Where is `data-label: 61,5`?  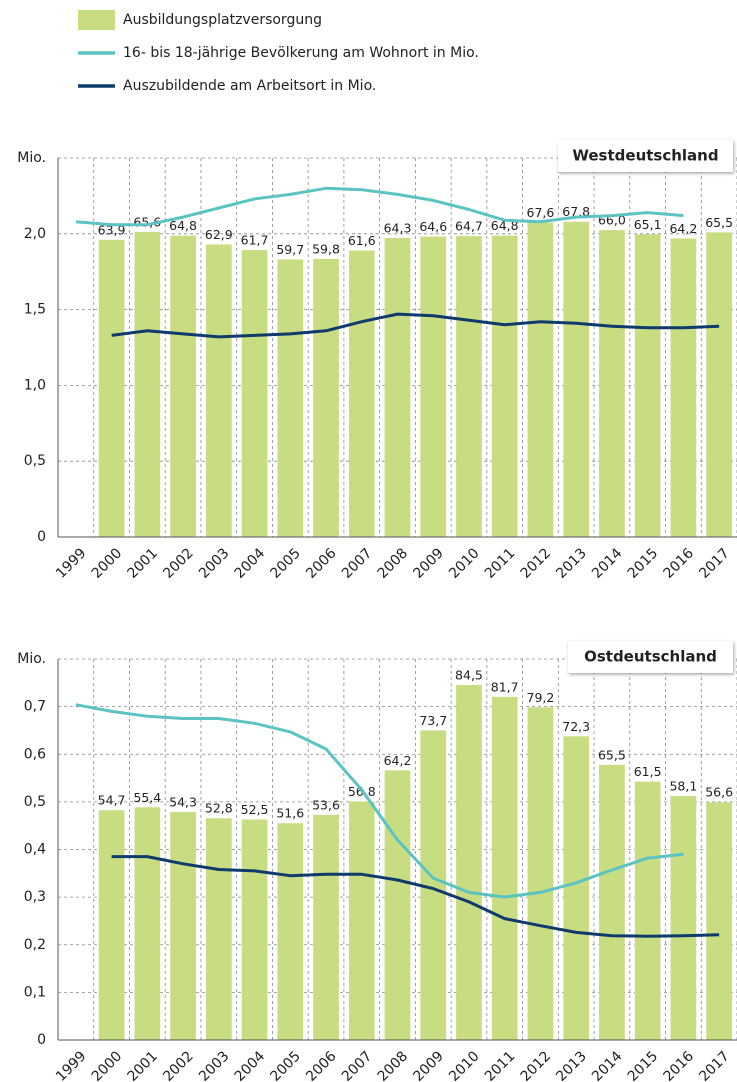 data-label: 61,5 is located at coordinates (648, 771).